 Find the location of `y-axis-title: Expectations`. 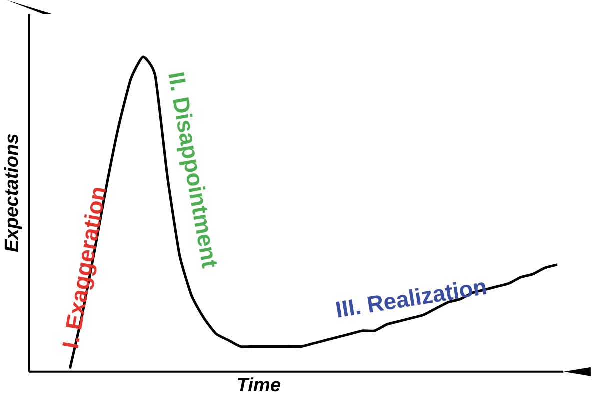

y-axis-title: Expectations is located at coordinates (13, 193).